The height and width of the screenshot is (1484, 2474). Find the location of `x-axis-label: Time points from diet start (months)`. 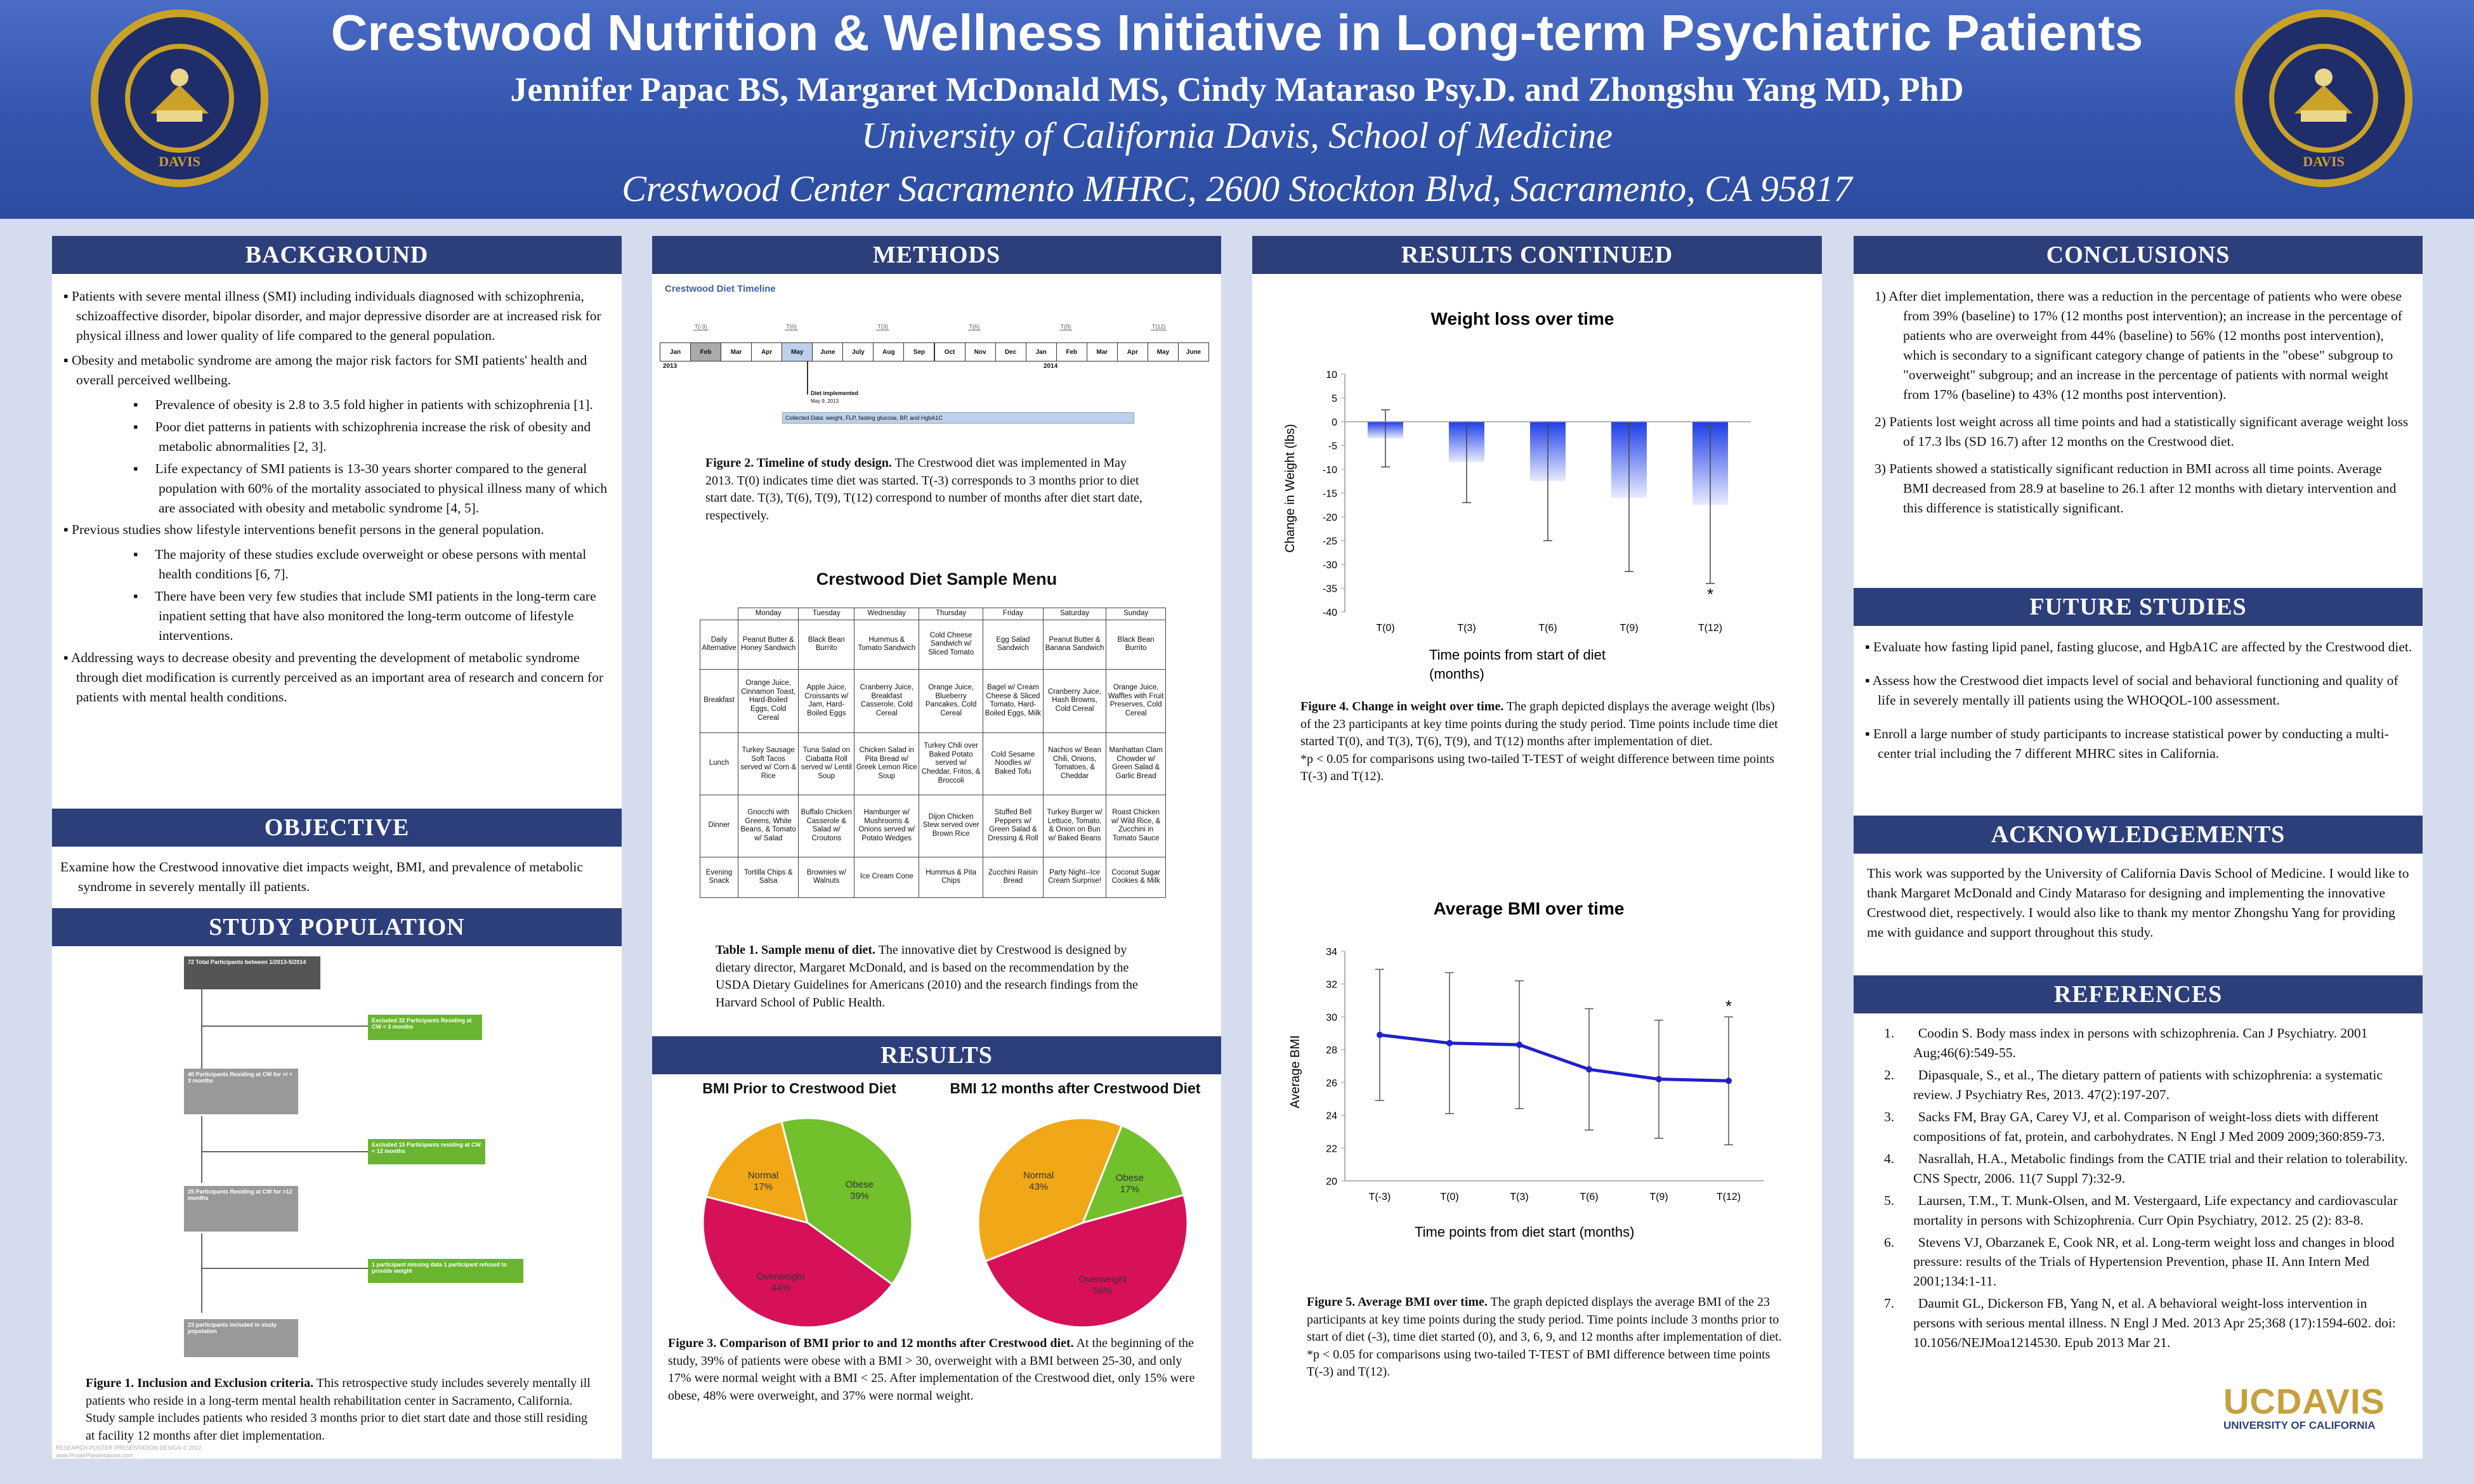

x-axis-label: Time points from diet start (months) is located at coordinates (1524, 1232).